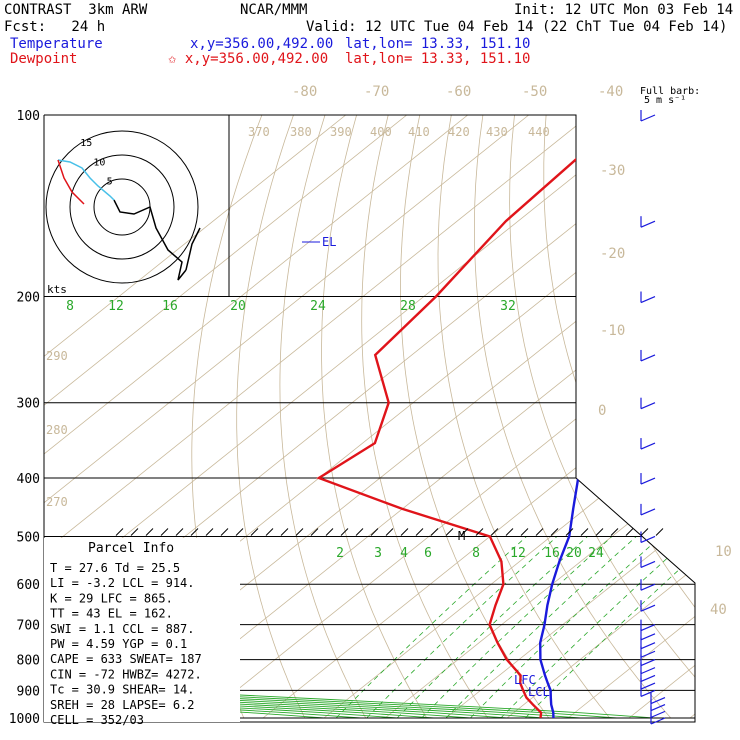 The image size is (740, 740). What do you see at coordinates (419, 132) in the screenshot?
I see `theta-label: 410` at bounding box center [419, 132].